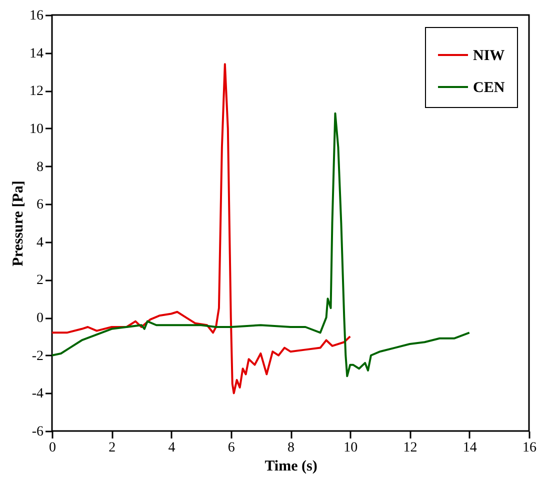  What do you see at coordinates (291, 448) in the screenshot?
I see `x-tick-label: 8` at bounding box center [291, 448].